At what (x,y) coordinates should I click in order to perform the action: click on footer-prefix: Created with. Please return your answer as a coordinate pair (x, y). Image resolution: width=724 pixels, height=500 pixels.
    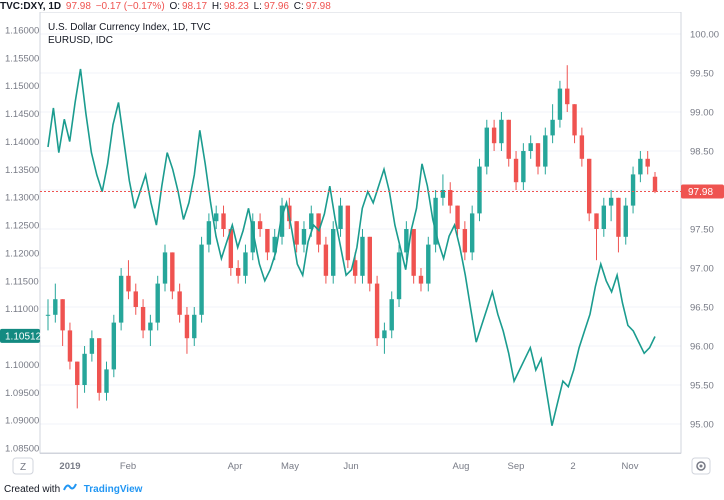
    Looking at the image, I should click on (32, 489).